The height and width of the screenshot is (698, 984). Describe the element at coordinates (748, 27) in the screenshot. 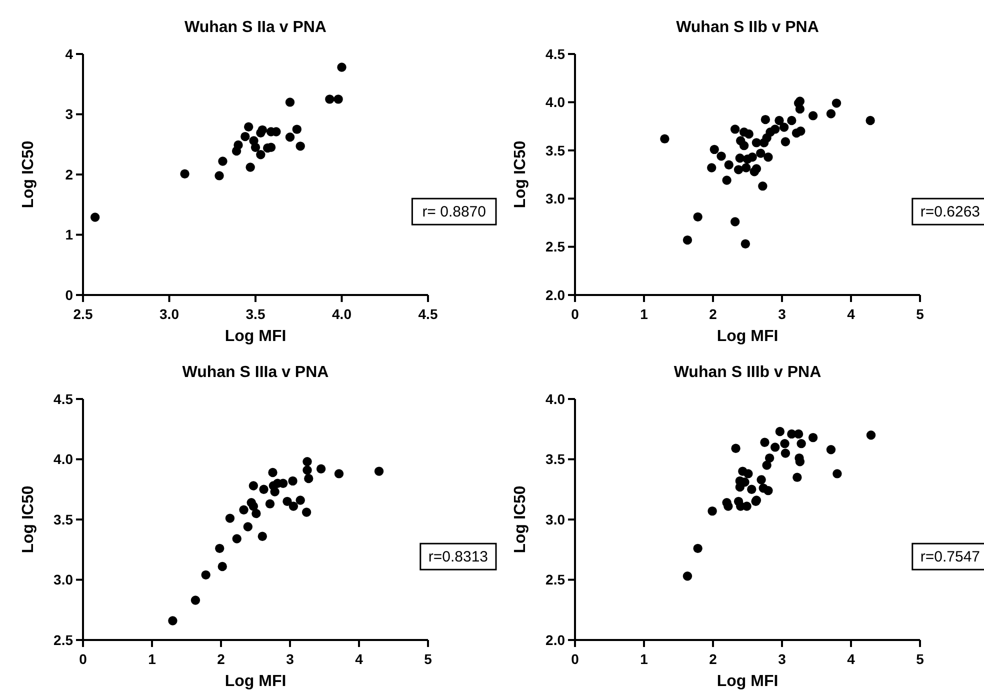

I see `chart-title: Wuhan S IIb v PNA` at that location.